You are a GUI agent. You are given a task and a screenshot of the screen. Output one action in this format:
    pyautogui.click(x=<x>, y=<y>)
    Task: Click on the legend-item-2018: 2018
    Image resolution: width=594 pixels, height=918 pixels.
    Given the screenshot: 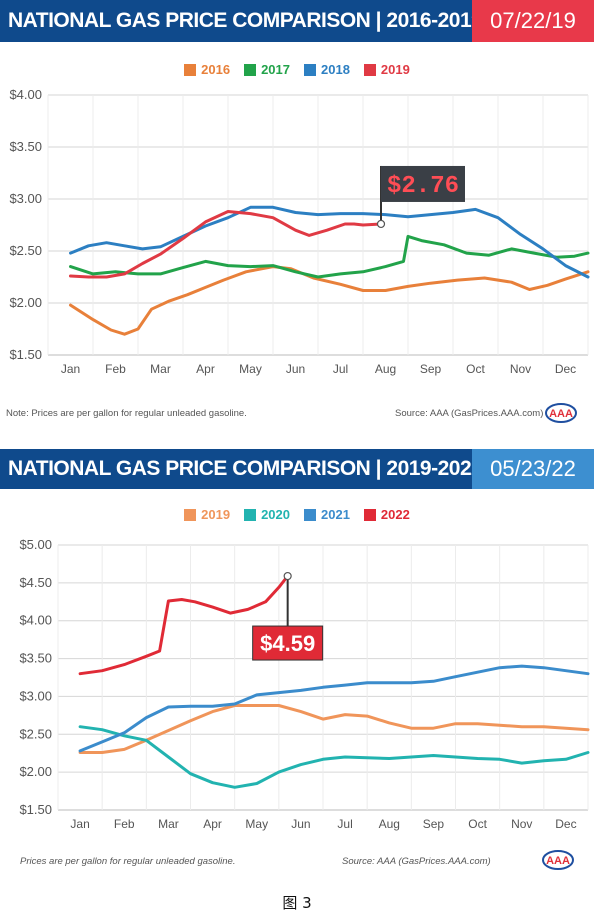 What is the action you would take?
    pyautogui.click(x=327, y=69)
    